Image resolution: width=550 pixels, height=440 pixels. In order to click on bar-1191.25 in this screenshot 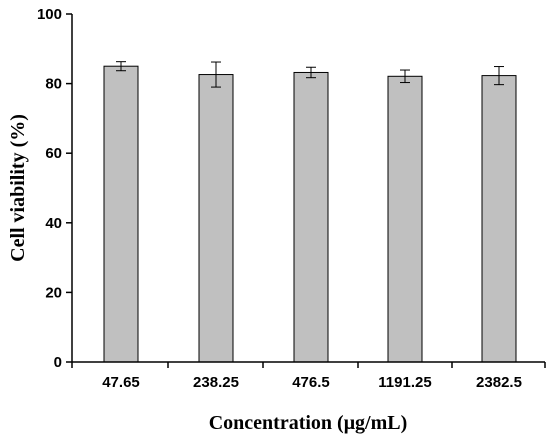, I will do `click(405, 219)`.